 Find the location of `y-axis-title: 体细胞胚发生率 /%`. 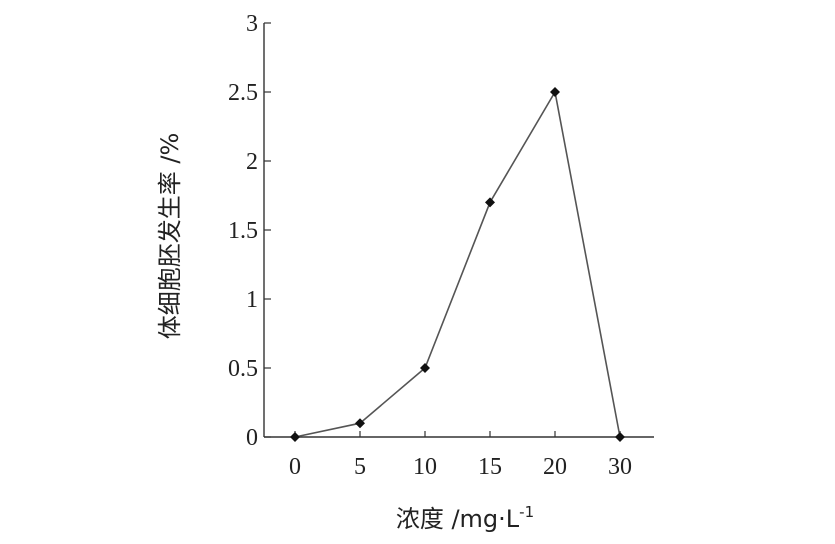

y-axis-title: 体细胞胚发生率 /% is located at coordinates (170, 236).